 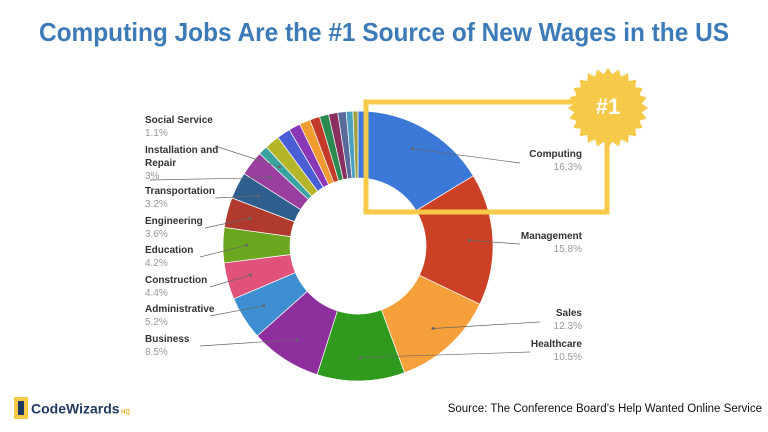 I want to click on slice-label: Business 8.5%, so click(x=185, y=346).